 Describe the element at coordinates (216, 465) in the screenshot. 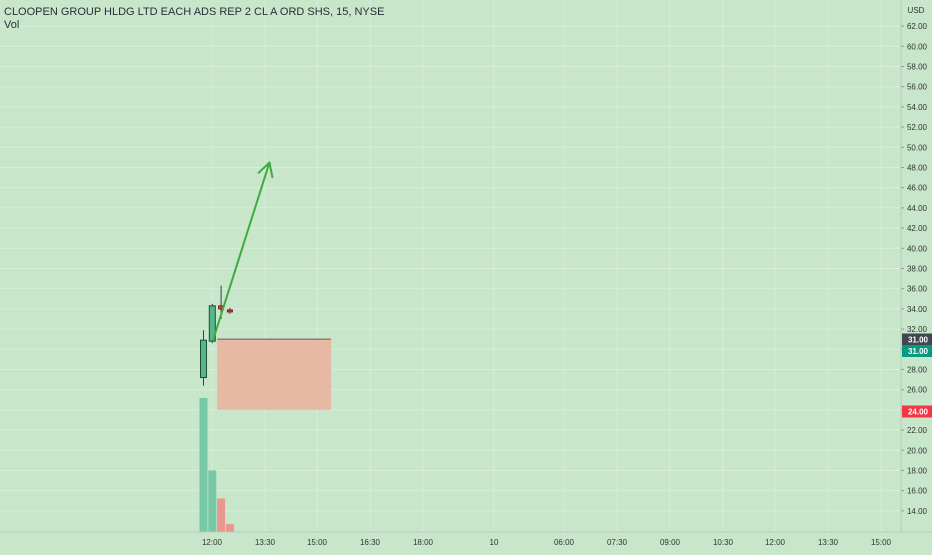

I see `volume-layer` at that location.